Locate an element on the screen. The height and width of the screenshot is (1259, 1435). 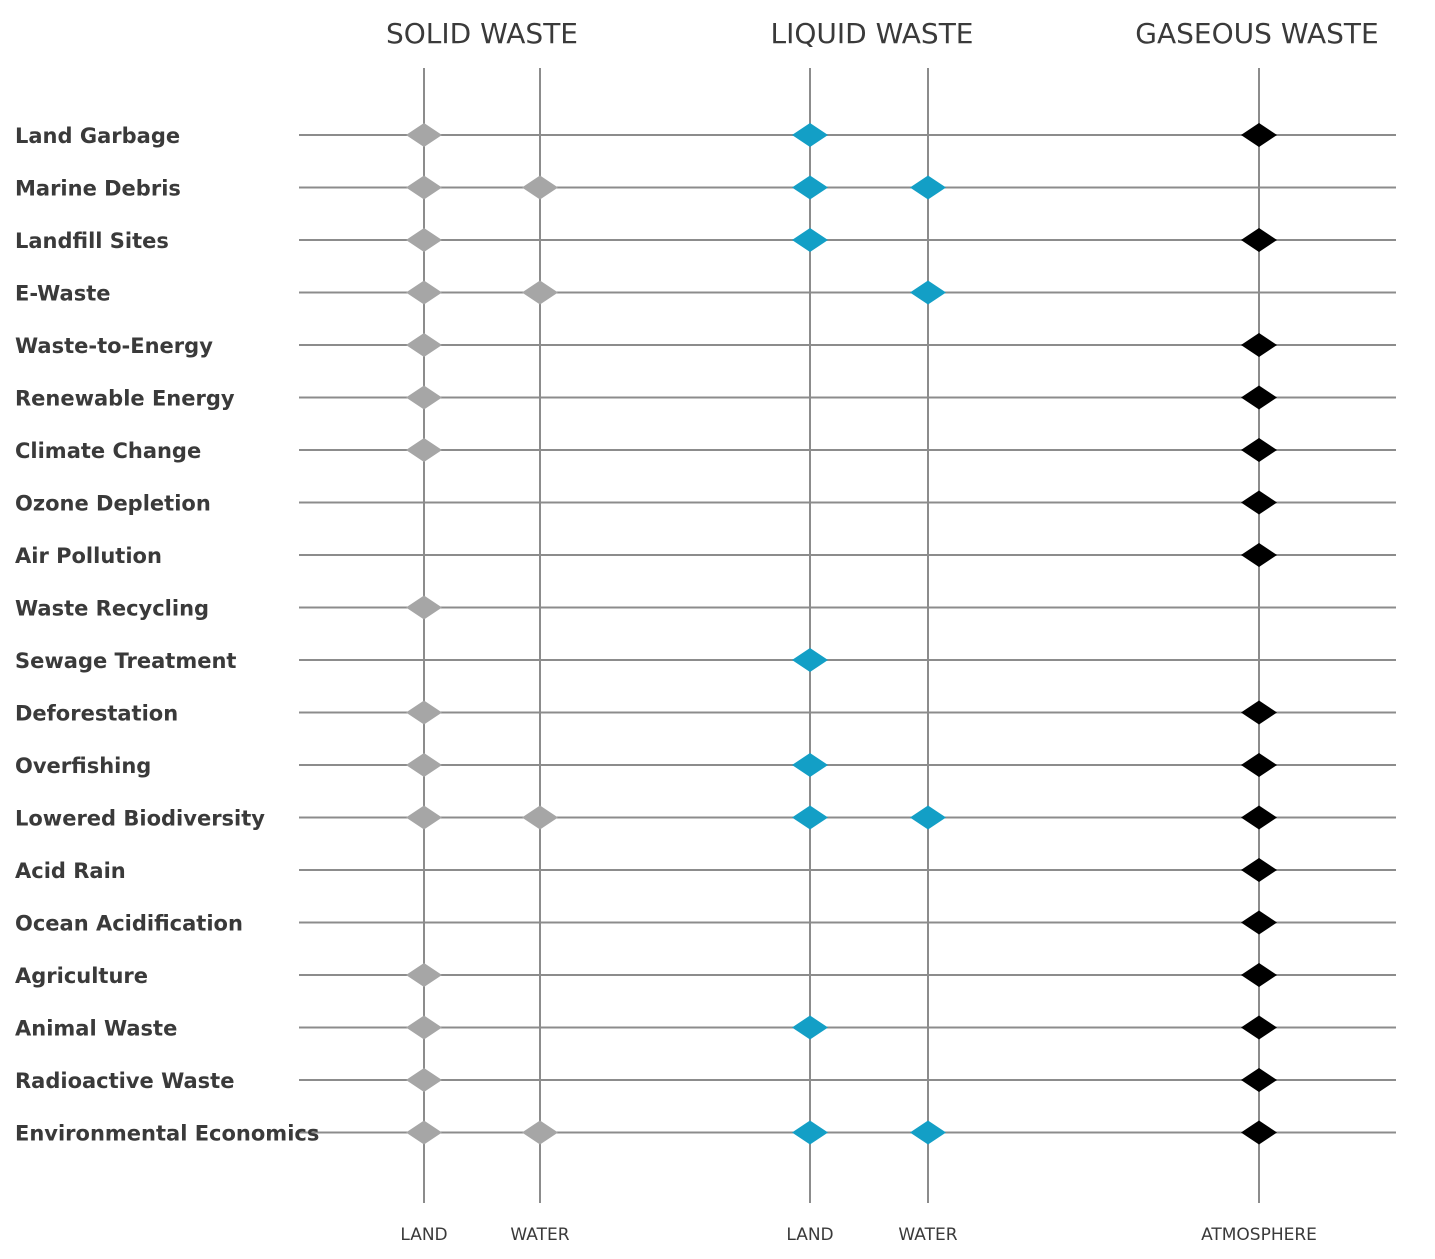
row-label-animal-waste: Animal Waste is located at coordinates (96, 1029).